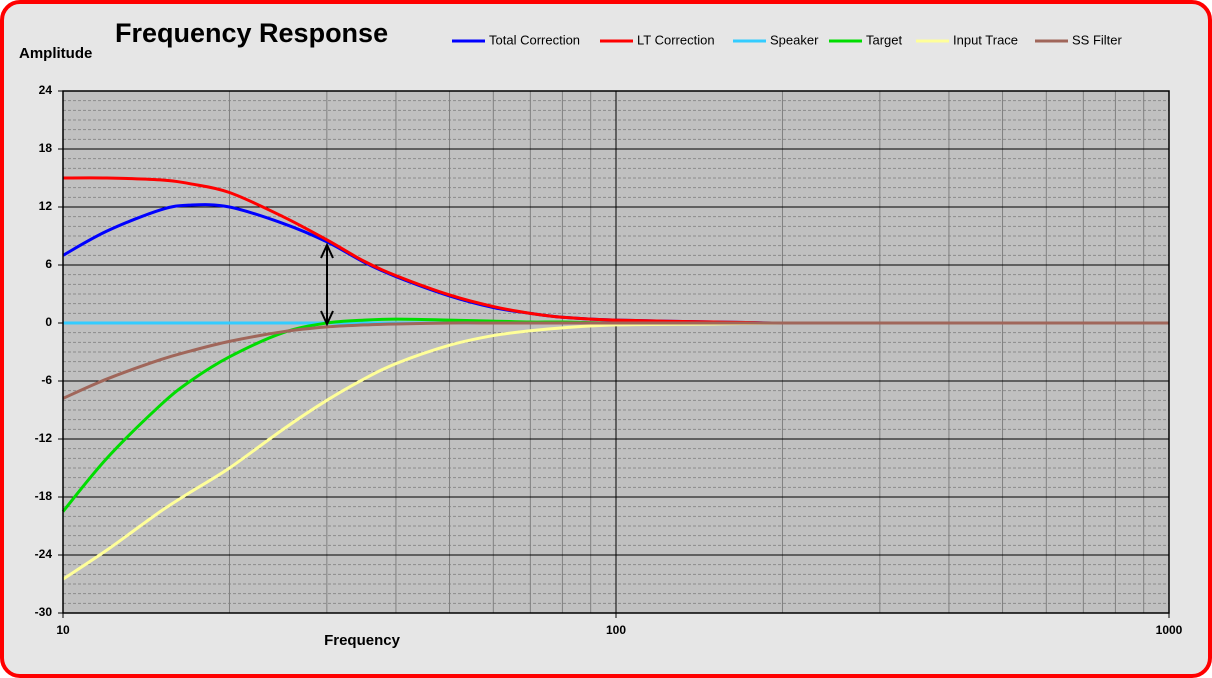 This screenshot has height=678, width=1212. What do you see at coordinates (327, 284) in the screenshot?
I see `annotation-arrow` at bounding box center [327, 284].